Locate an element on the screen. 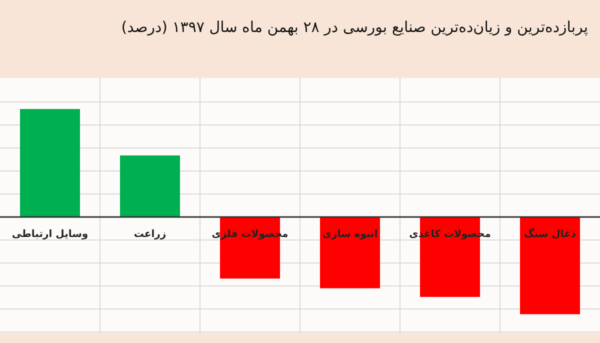 Image resolution: width=600 pixels, height=343 pixels. xtick: زراعت is located at coordinates (150, 234).